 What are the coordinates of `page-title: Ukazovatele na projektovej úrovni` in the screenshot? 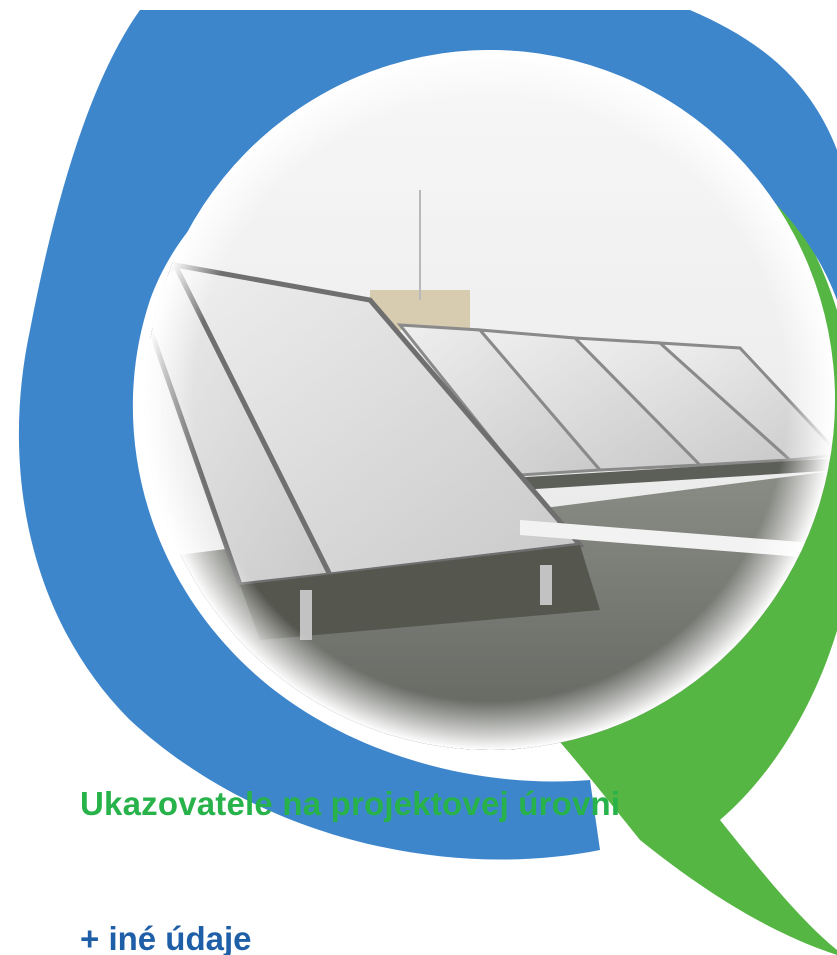 It's located at (350, 803).